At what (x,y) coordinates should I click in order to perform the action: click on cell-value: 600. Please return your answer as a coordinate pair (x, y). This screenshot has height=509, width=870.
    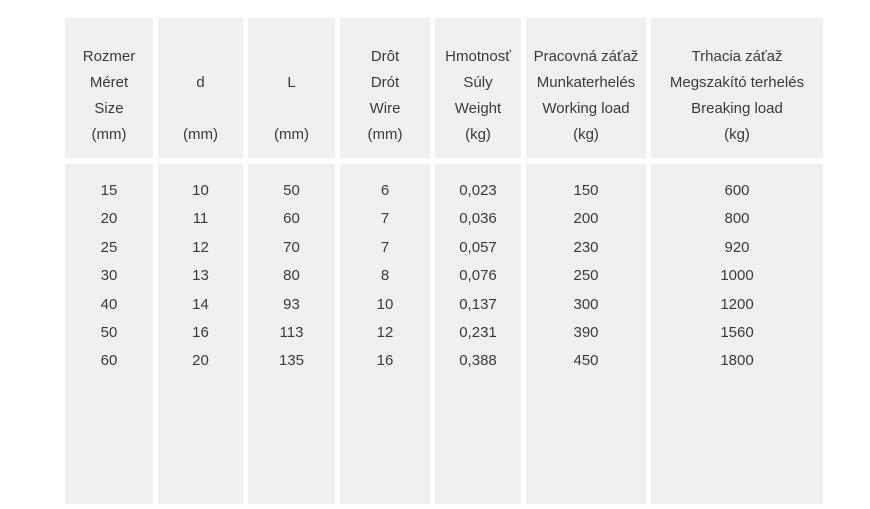
    Looking at the image, I should click on (737, 190).